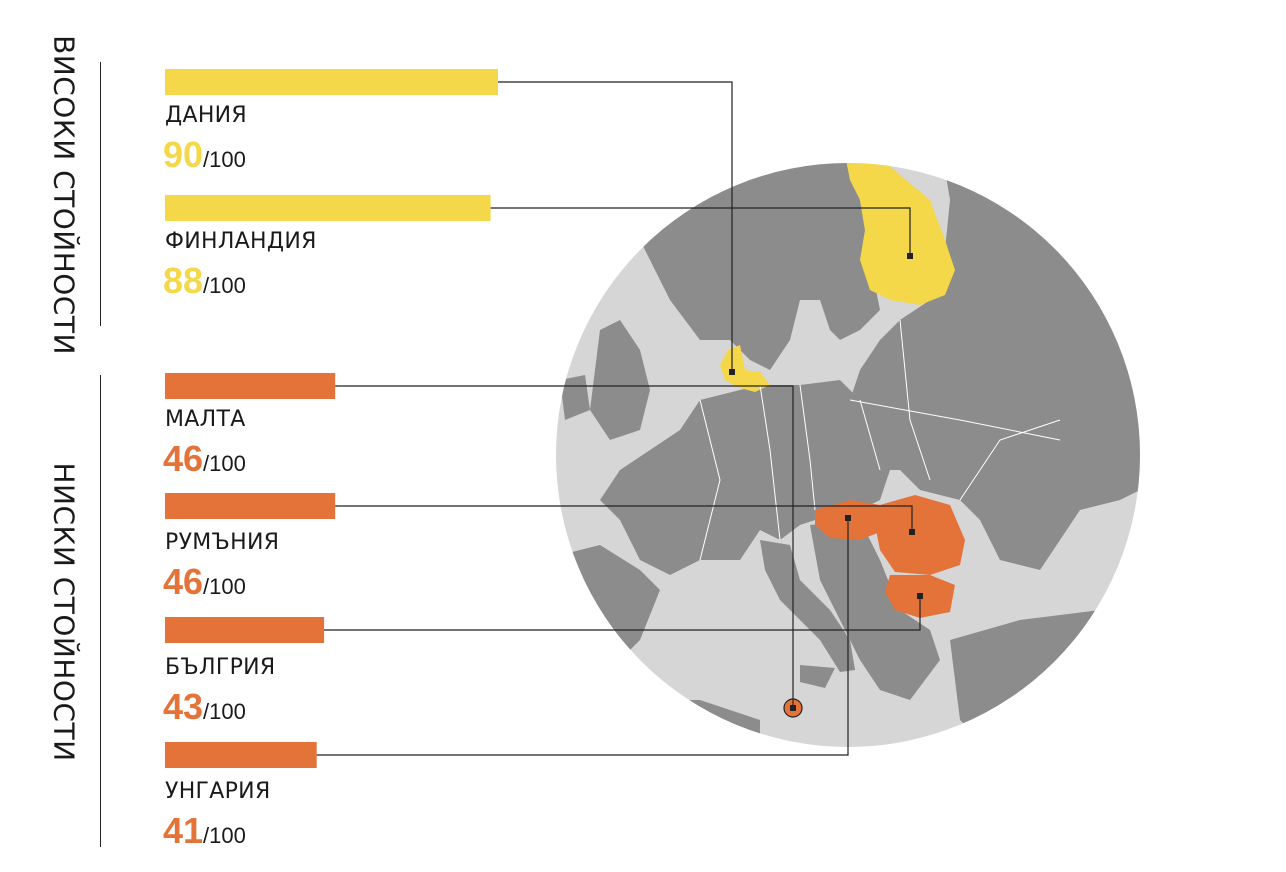  Describe the element at coordinates (624, 518) in the screenshot. I see `connector-romania` at that location.